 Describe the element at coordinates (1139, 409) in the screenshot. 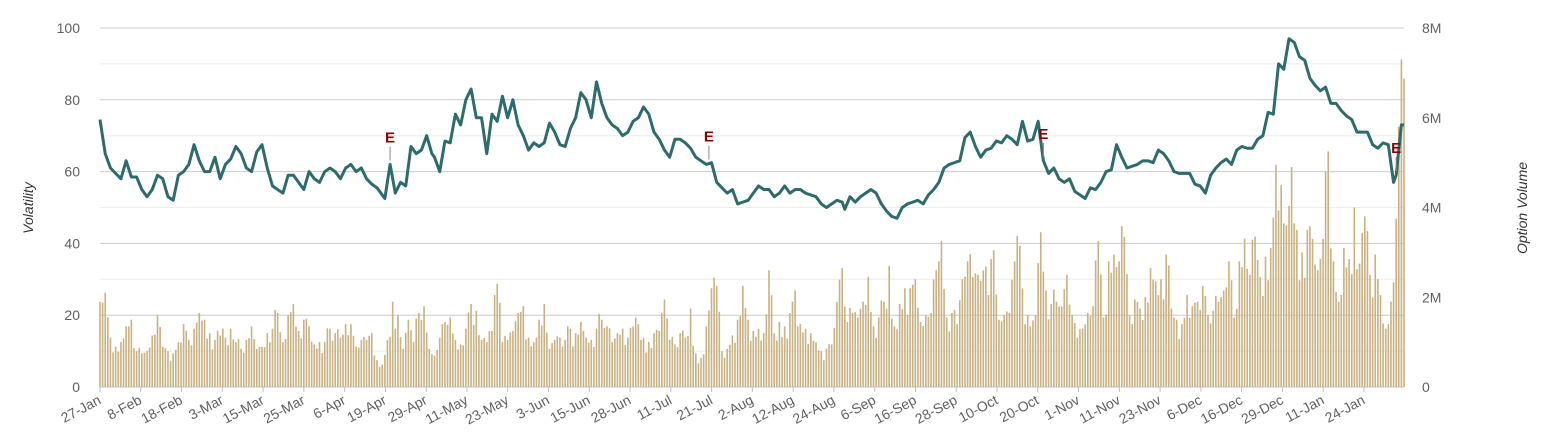

I see `x-tick-label: 23-Nov` at that location.